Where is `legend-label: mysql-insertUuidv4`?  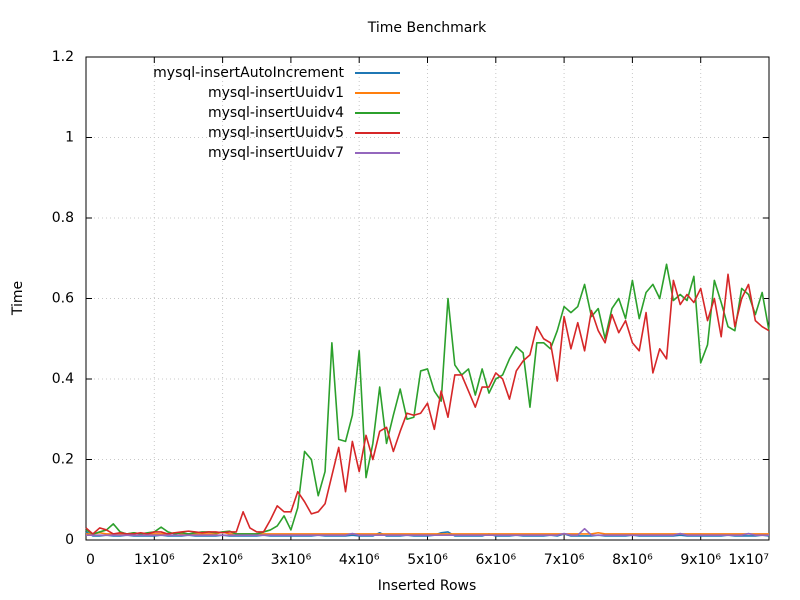 legend-label: mysql-insertUuidv4 is located at coordinates (276, 113).